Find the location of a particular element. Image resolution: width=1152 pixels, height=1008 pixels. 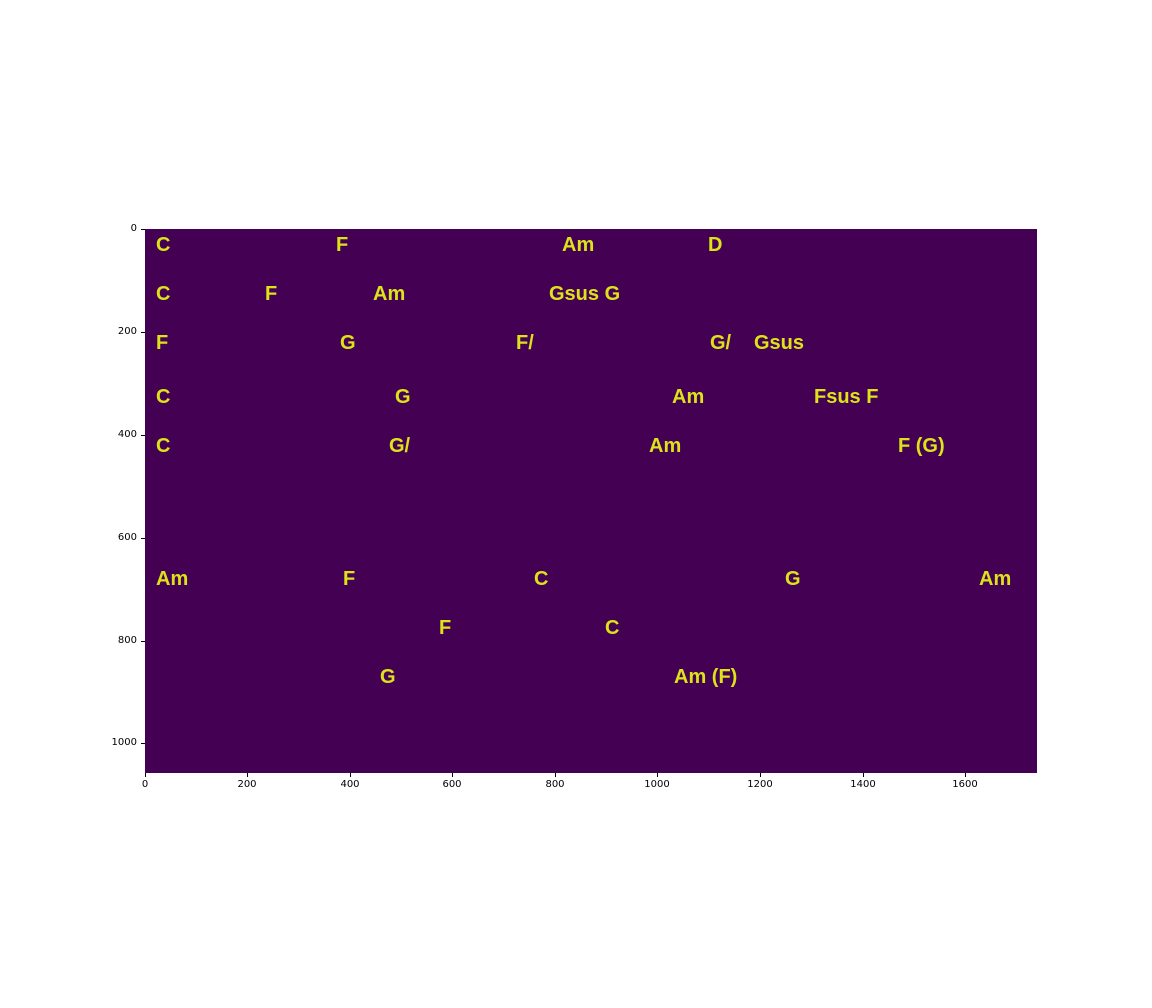

y-tick-label: 200 is located at coordinates (127, 331).